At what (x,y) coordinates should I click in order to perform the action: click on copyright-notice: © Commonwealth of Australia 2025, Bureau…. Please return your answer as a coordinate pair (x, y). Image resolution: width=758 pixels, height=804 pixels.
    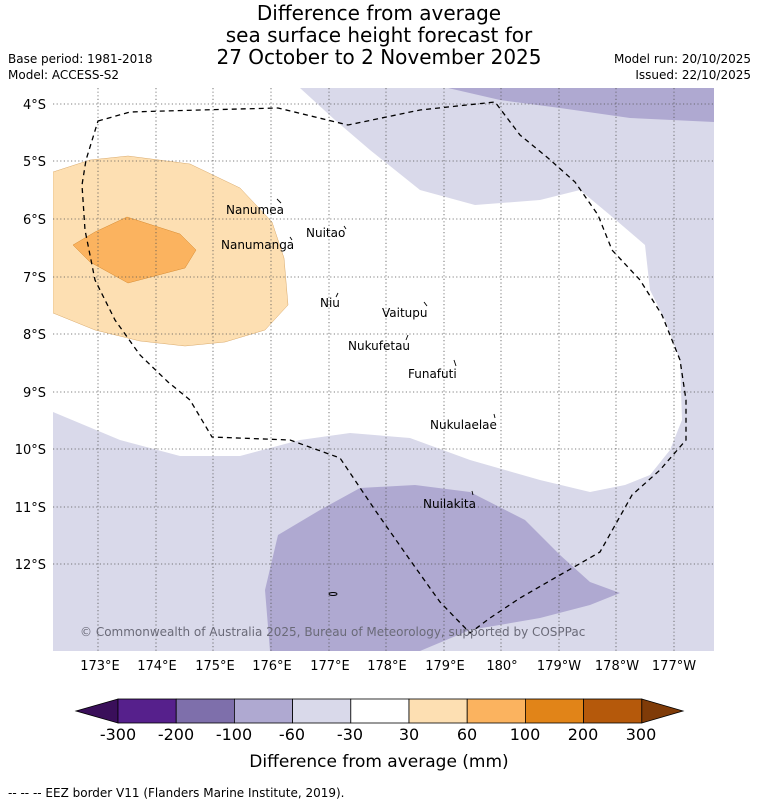
    Looking at the image, I should click on (332, 632).